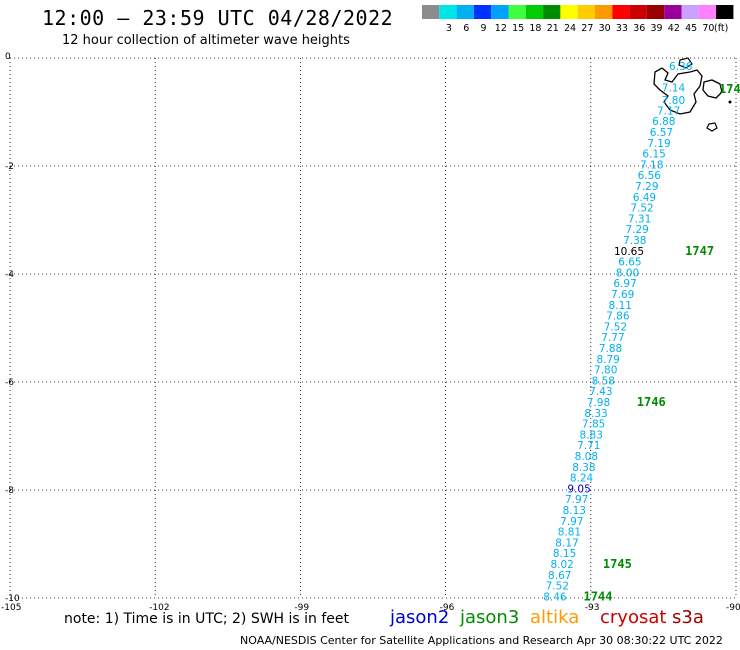 This screenshot has height=650, width=740. What do you see at coordinates (622, 295) in the screenshot?
I see `swh-value: 7.69` at bounding box center [622, 295].